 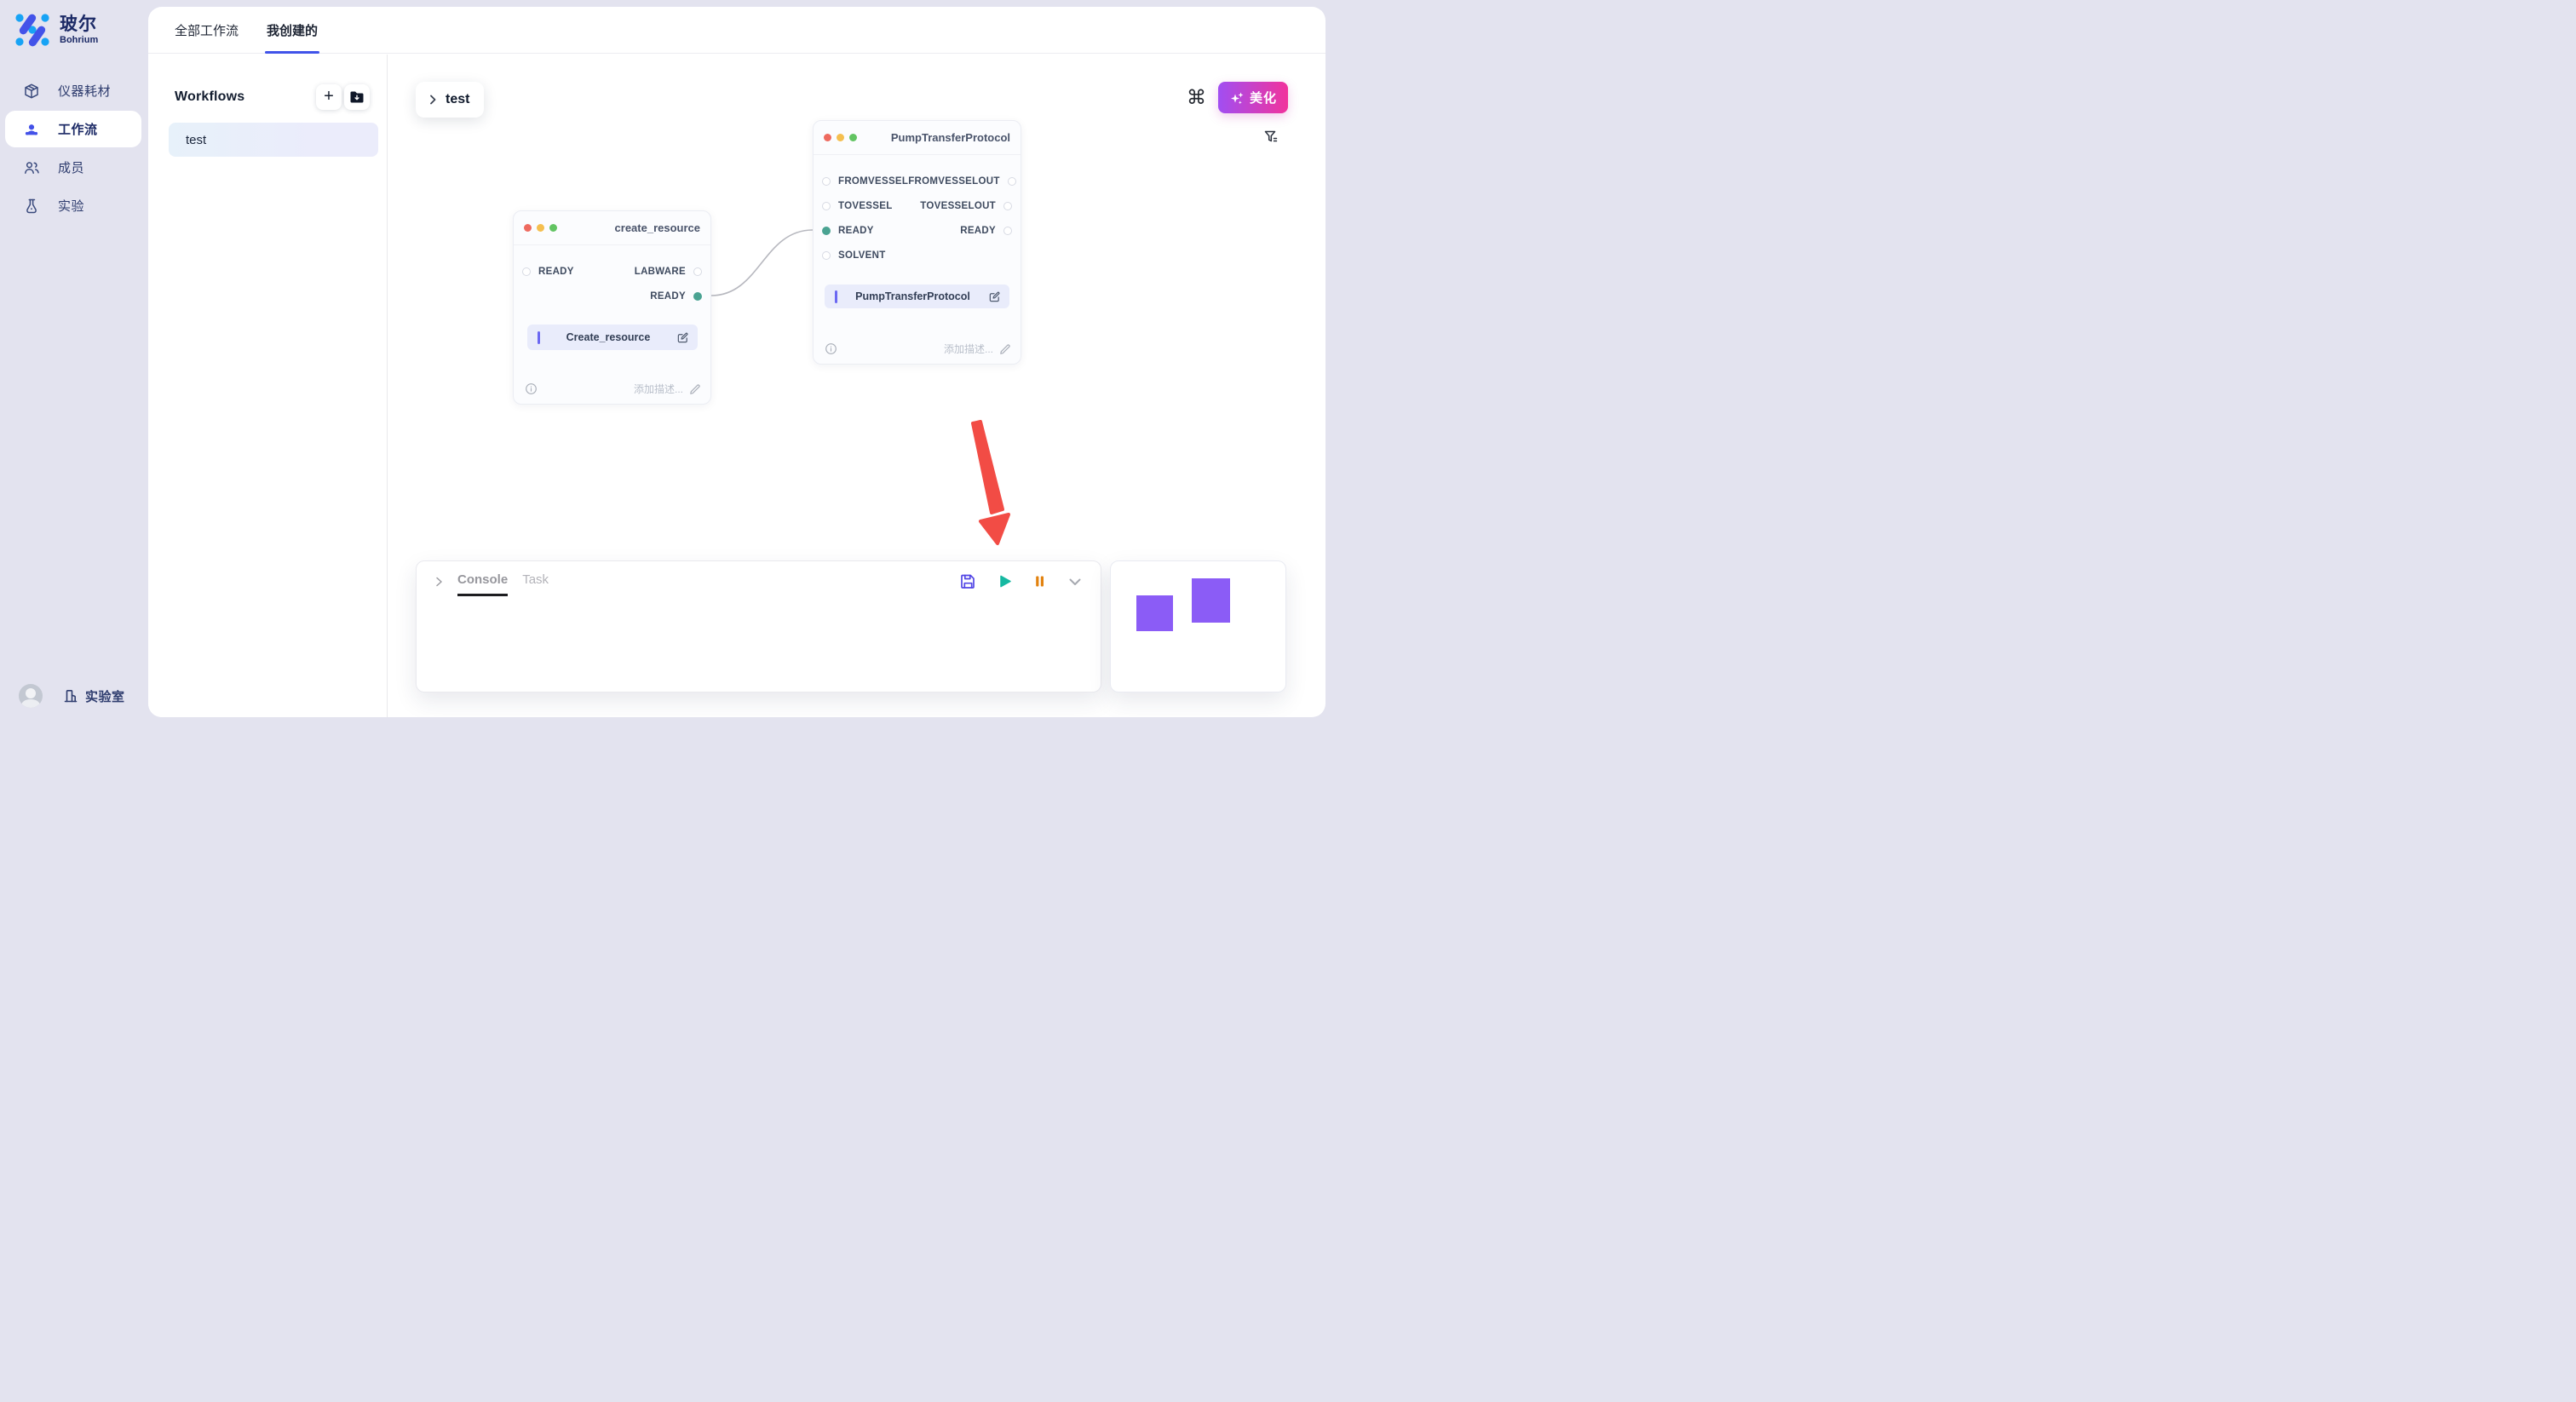 I want to click on brand-logo: 玻尔 Bohrium, so click(x=56, y=30).